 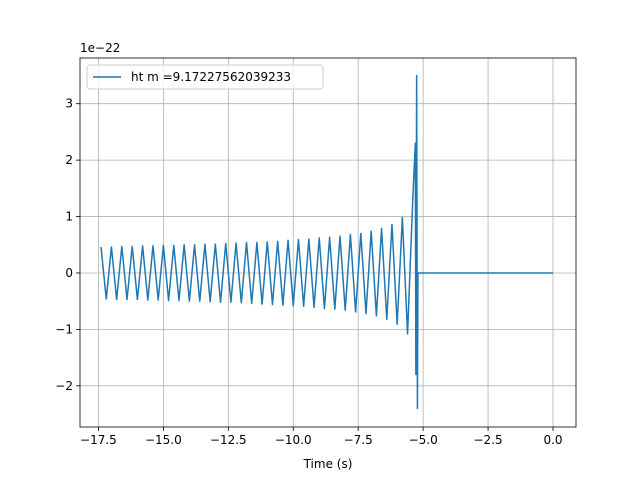 I want to click on x-tick-label: −15.0, so click(x=163, y=440).